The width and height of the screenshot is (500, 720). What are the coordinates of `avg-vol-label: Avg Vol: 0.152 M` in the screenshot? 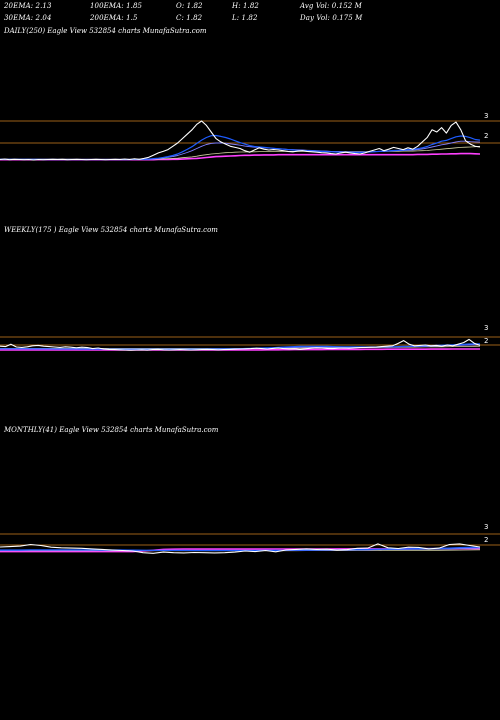 It's located at (331, 6).